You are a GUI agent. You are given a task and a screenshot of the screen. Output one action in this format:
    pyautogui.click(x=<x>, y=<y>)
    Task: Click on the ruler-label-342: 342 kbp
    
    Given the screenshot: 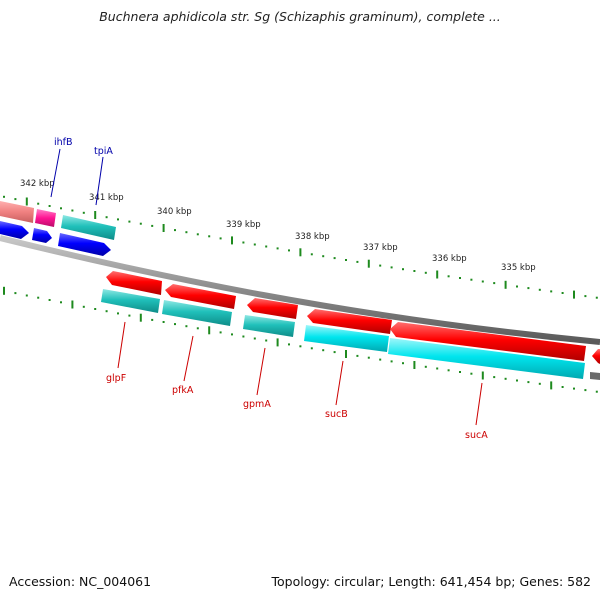 What is the action you would take?
    pyautogui.click(x=37, y=184)
    